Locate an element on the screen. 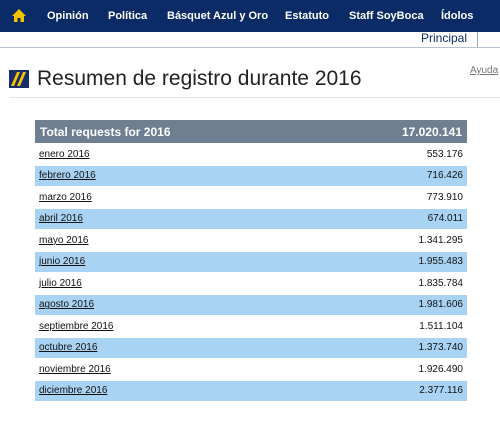 This screenshot has height=438, width=500. month-link: septiembre 2016 is located at coordinates (76, 326).